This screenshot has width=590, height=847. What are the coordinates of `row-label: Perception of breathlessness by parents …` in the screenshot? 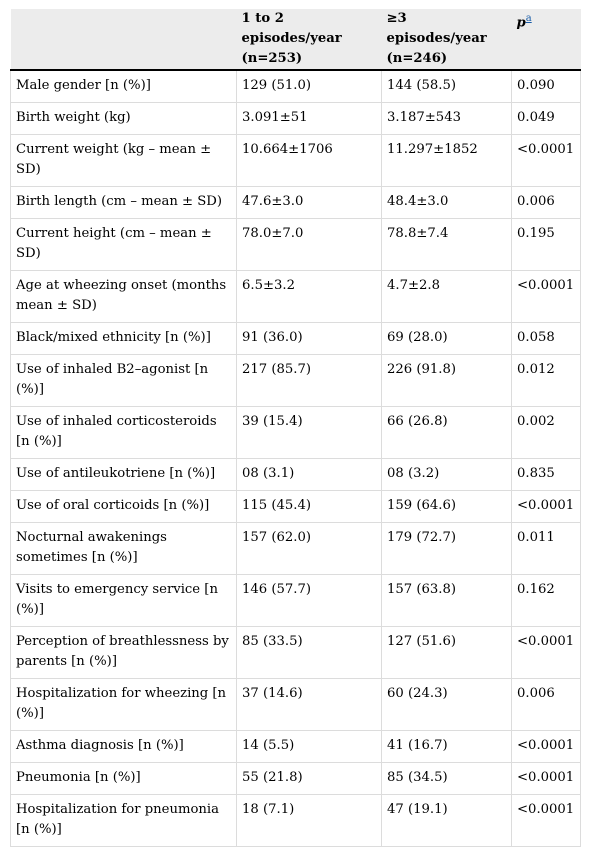 It's located at (123, 652).